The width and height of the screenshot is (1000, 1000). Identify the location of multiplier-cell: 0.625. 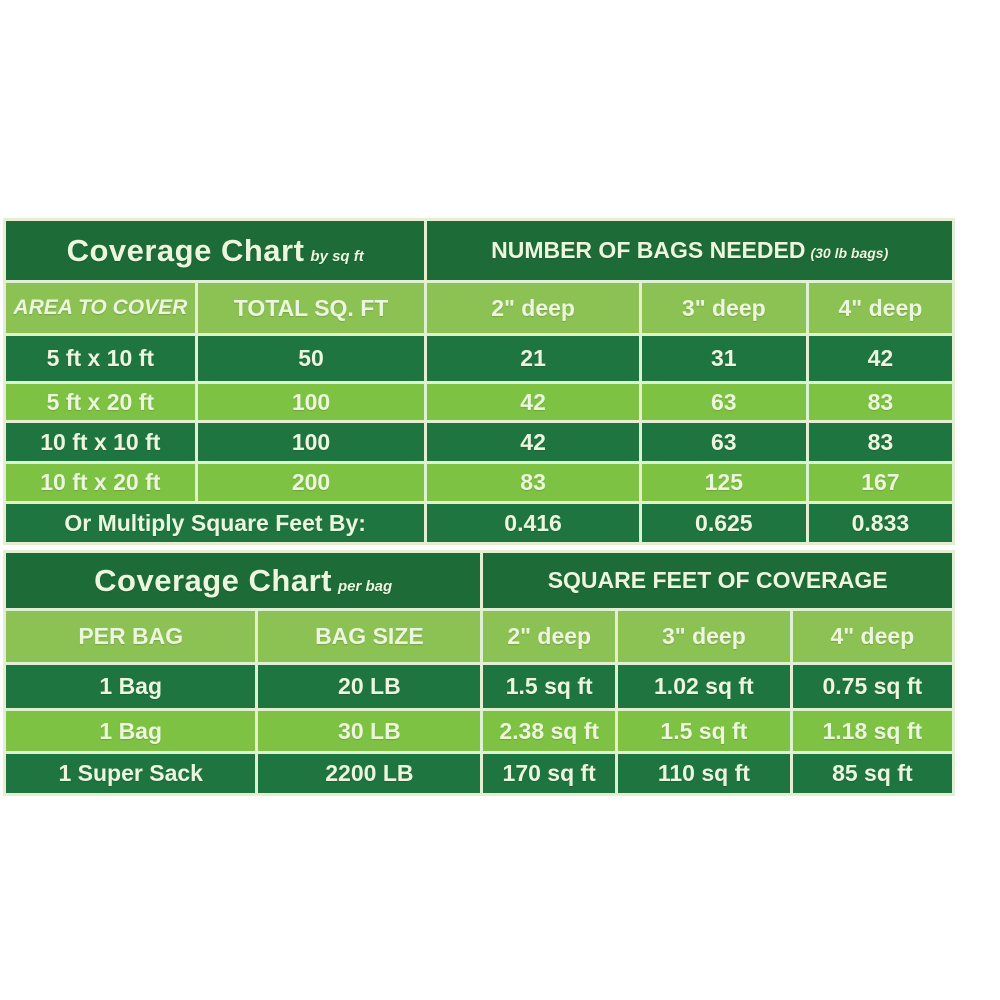
(723, 523).